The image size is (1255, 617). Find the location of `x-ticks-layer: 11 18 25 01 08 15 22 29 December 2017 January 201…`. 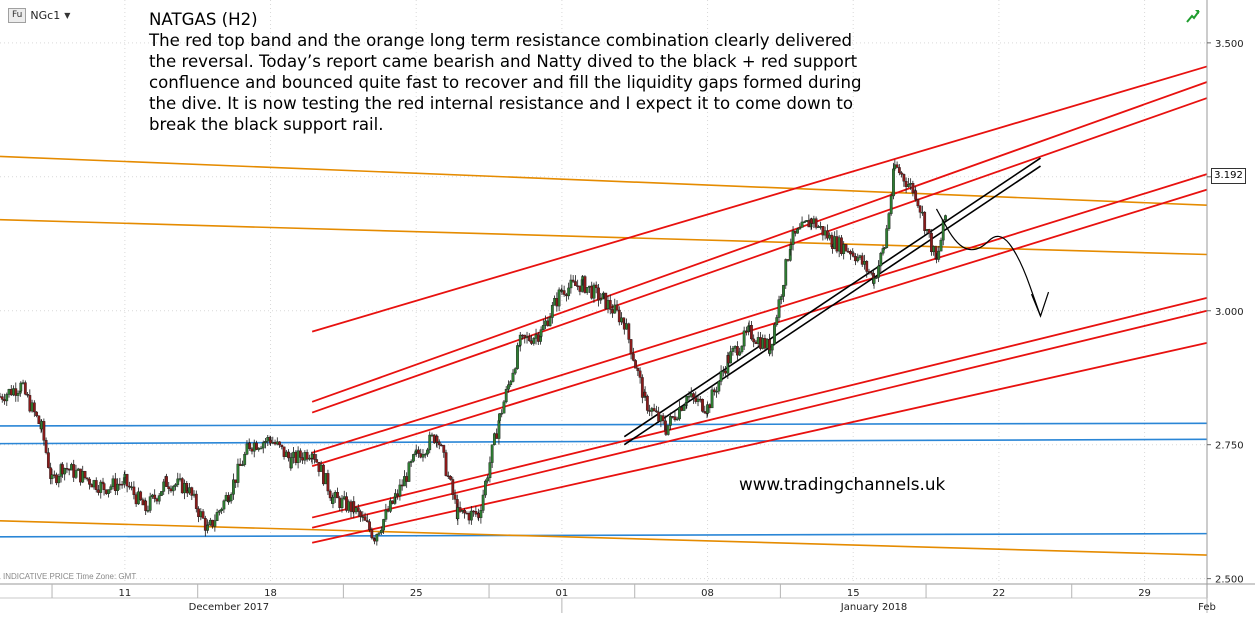

x-ticks-layer: 11 18 25 01 08 15 22 29 December 2017 January 201… is located at coordinates (633, 598).